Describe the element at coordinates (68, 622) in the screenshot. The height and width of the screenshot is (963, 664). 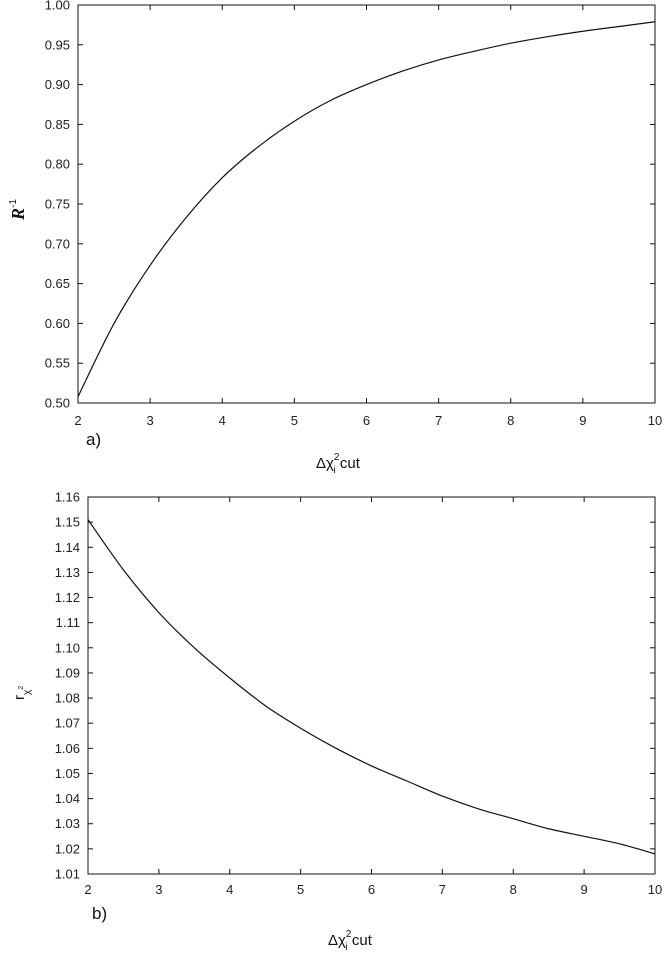
I see `y-tick-label: 1.11` at that location.